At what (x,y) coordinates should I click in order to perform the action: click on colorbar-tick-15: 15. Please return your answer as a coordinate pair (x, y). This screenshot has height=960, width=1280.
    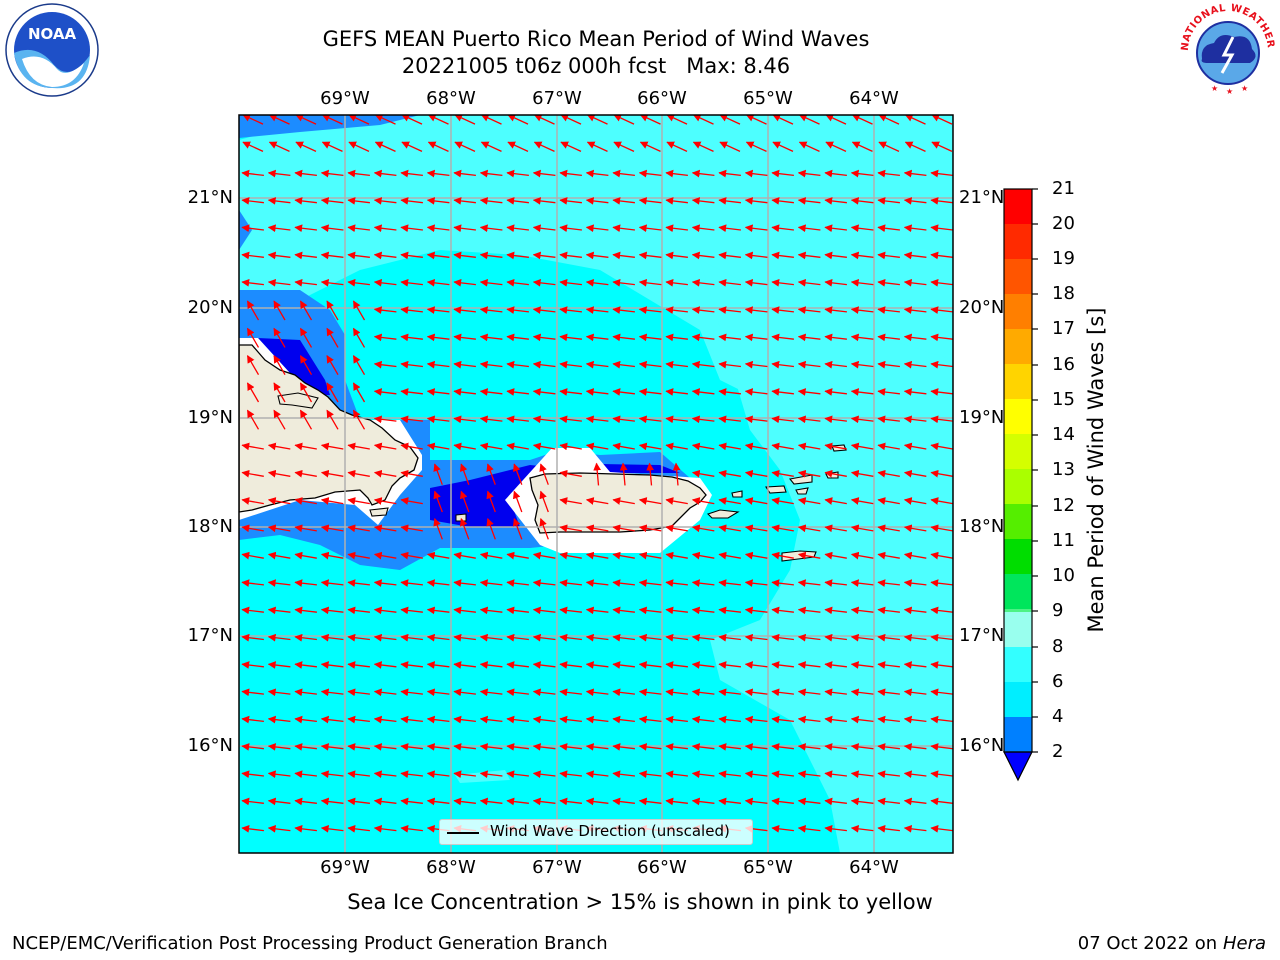
    Looking at the image, I should click on (1063, 399).